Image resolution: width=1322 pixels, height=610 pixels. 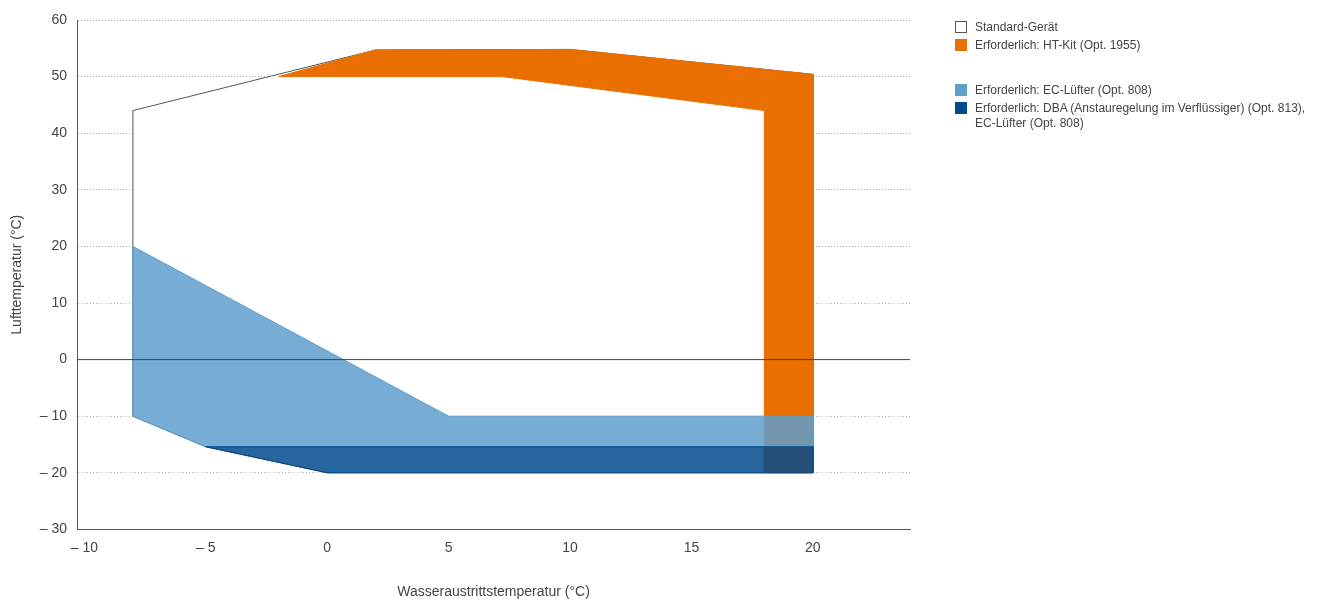 I want to click on y-tick-label: 10, so click(x=59, y=301).